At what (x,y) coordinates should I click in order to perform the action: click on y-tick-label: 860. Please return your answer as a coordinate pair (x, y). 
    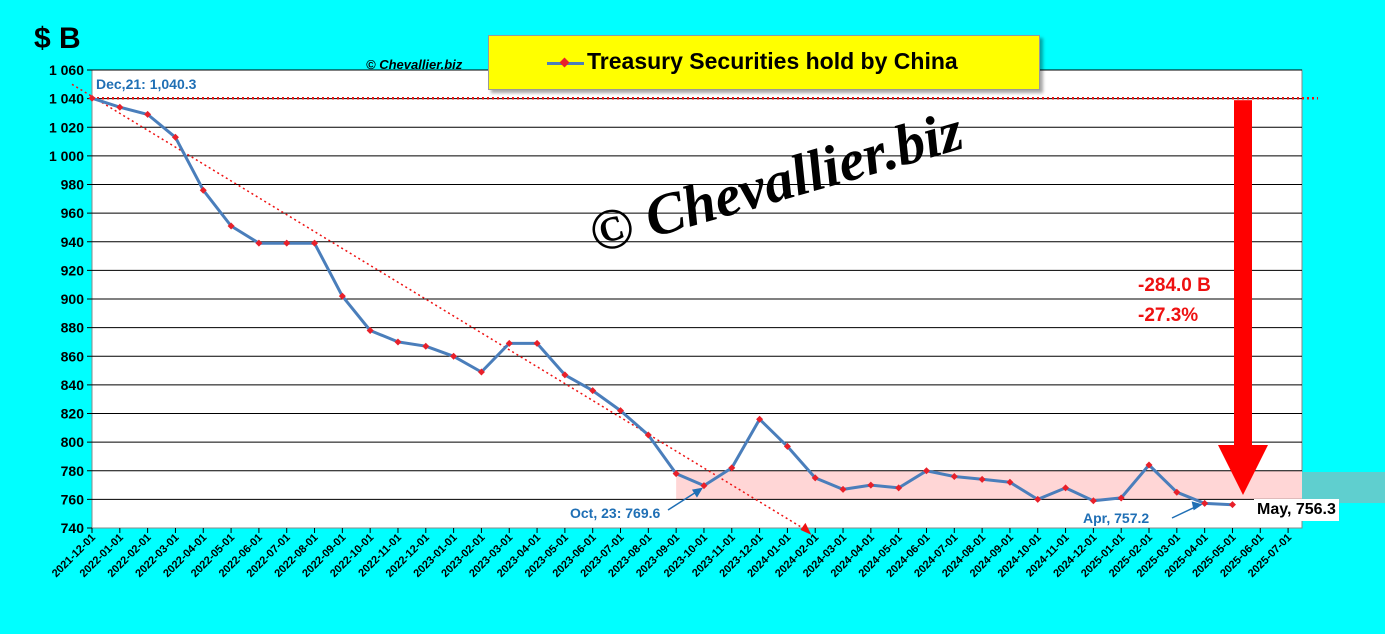
    Looking at the image, I should click on (73, 356).